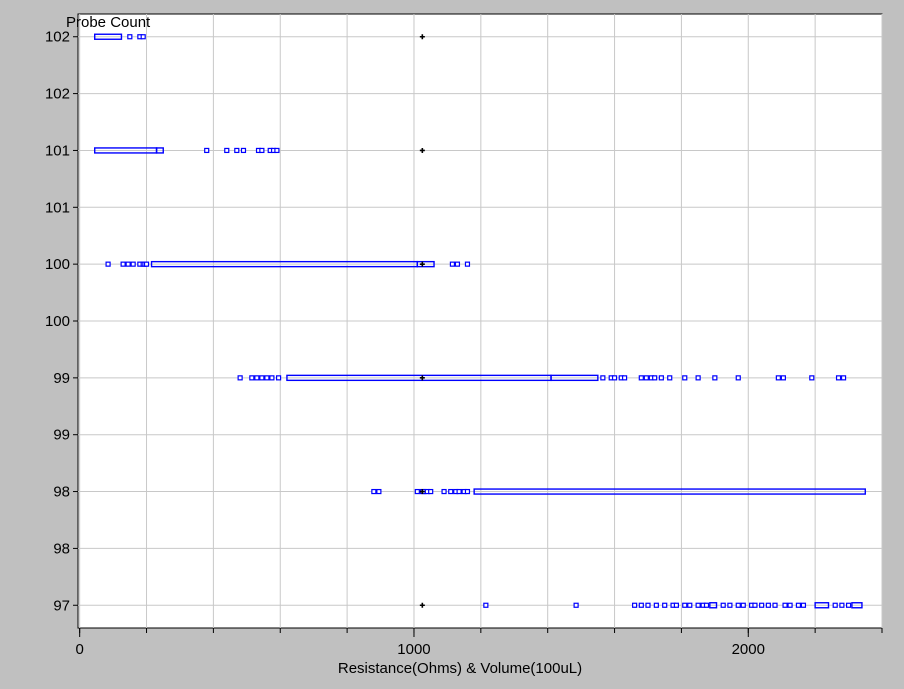  I want to click on x-tick-label: 2000, so click(748, 649).